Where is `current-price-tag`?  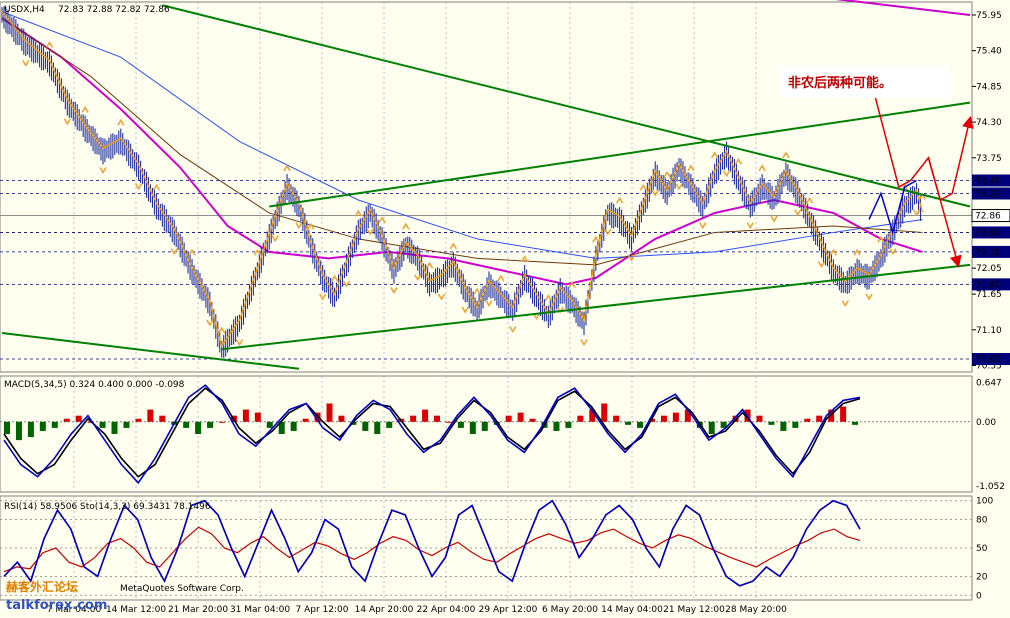 current-price-tag is located at coordinates (990, 216).